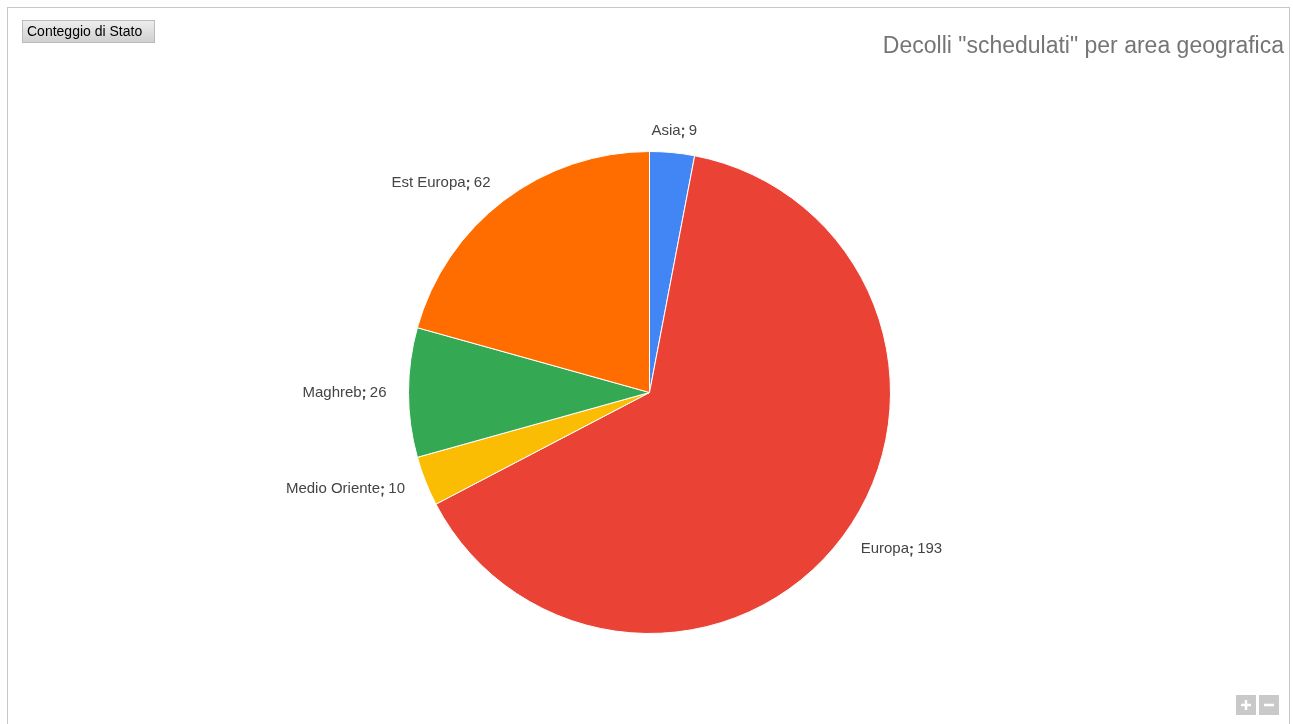 This screenshot has width=1293, height=724. I want to click on data-label: 193, so click(930, 548).